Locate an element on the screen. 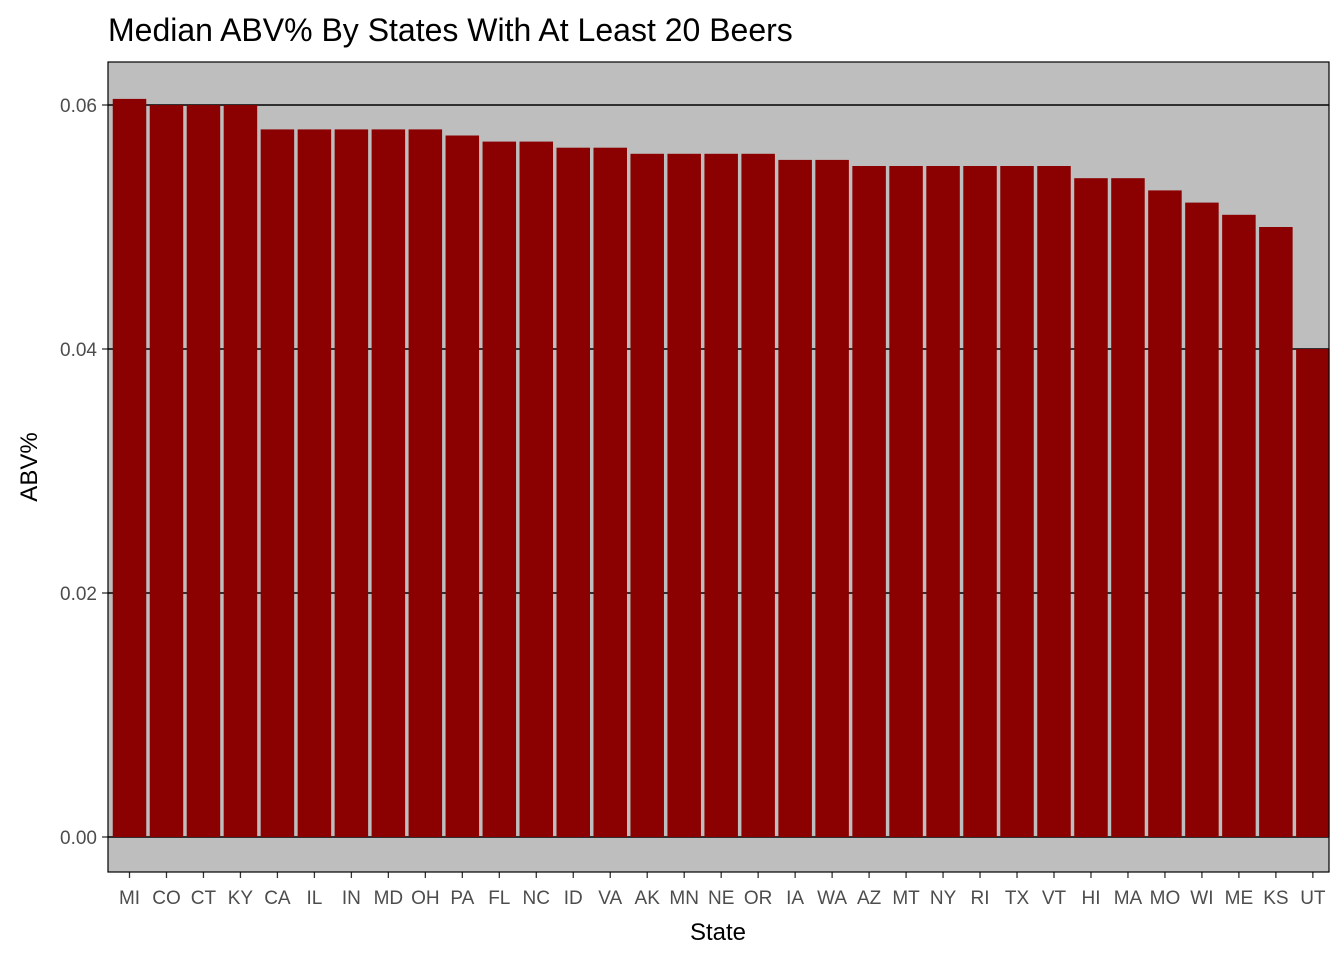 Image resolution: width=1344 pixels, height=960 pixels. bar-ak is located at coordinates (647, 495).